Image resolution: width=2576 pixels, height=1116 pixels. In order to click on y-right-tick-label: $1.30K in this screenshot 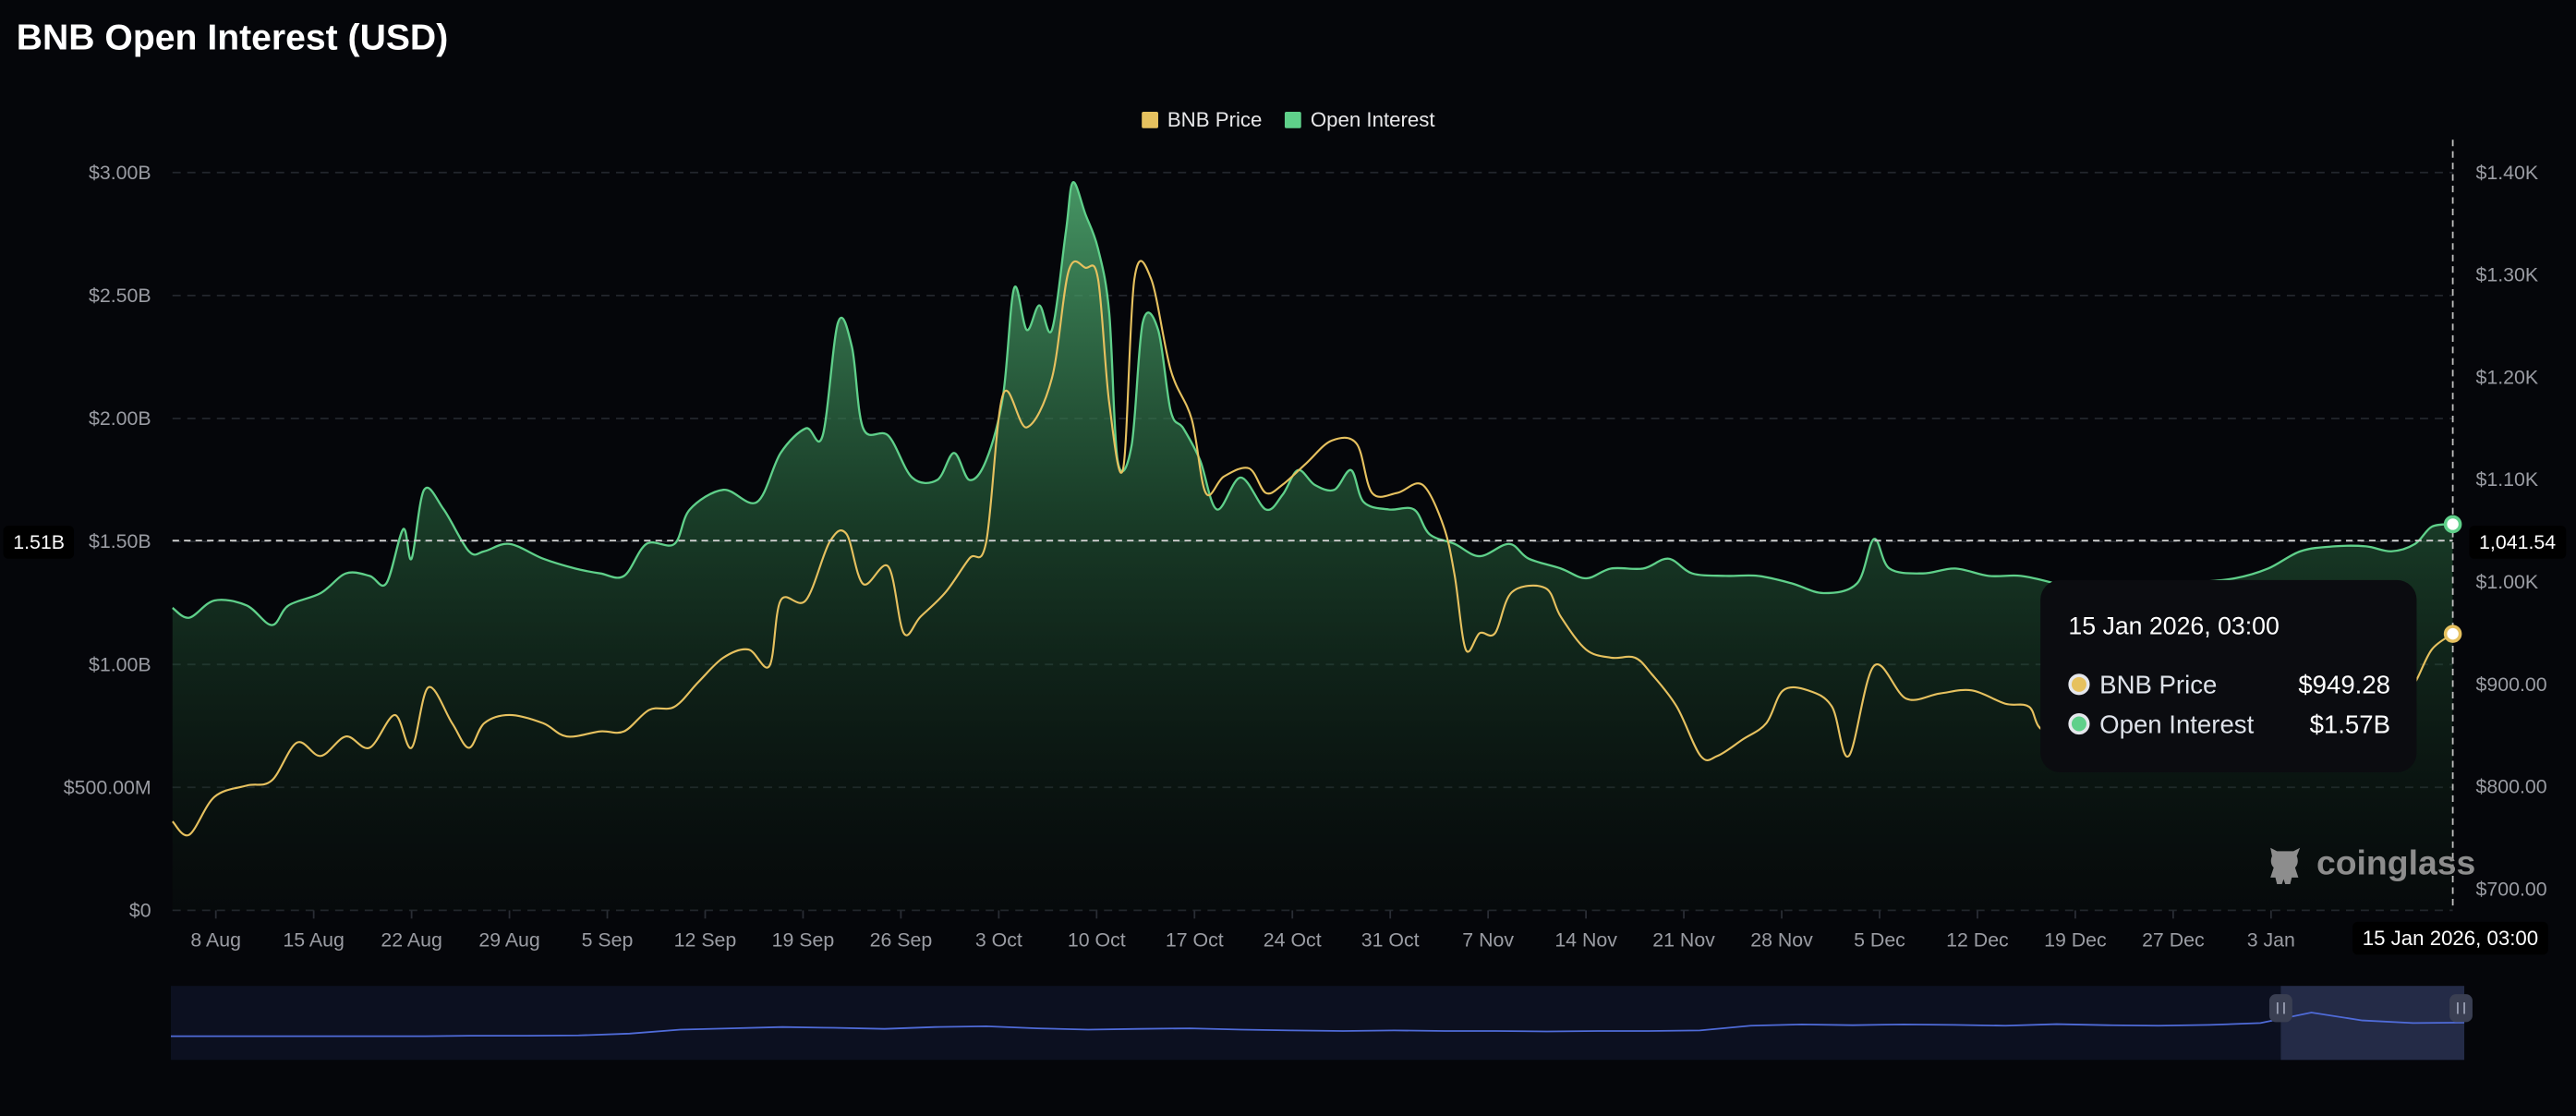, I will do `click(2507, 275)`.